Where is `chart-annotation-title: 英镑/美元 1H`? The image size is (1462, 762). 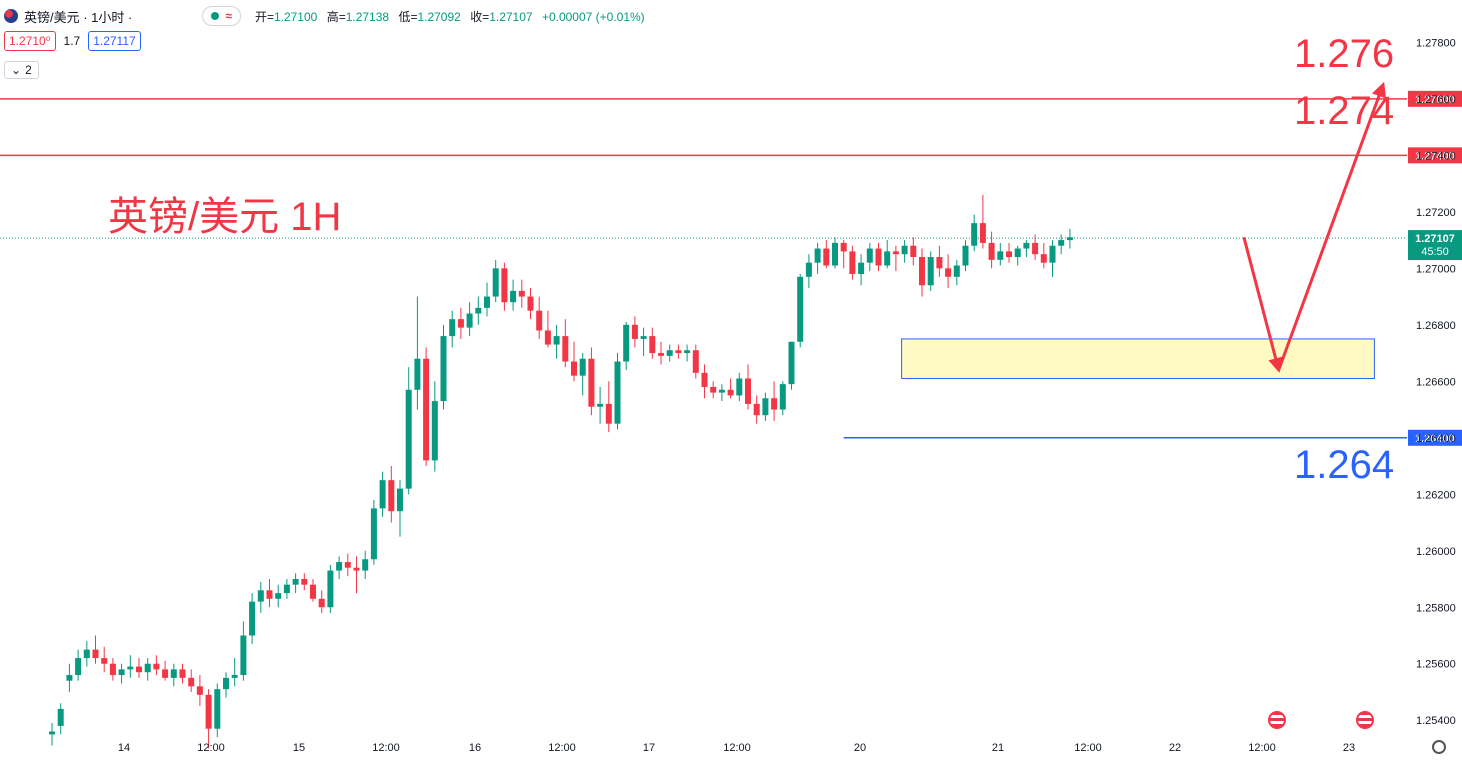
chart-annotation-title: 英镑/美元 1H is located at coordinates (225, 217).